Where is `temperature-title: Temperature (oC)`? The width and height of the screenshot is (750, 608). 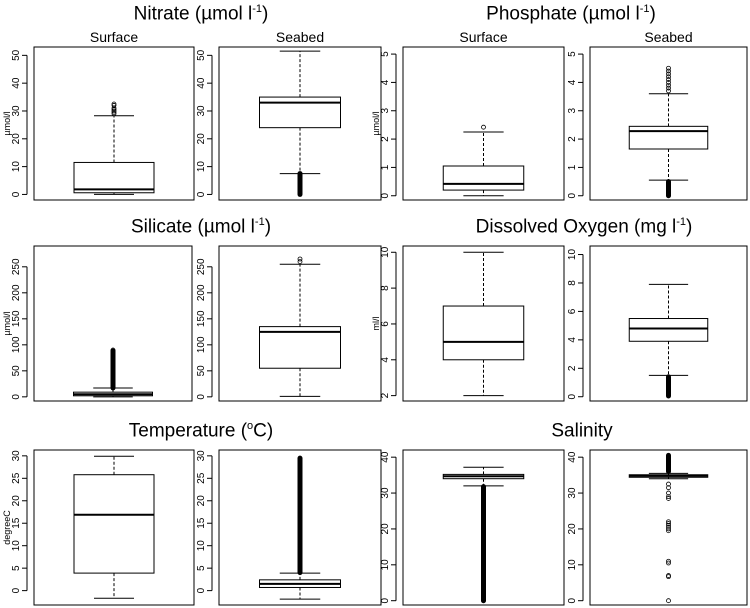
temperature-title: Temperature (oC) is located at coordinates (201, 431).